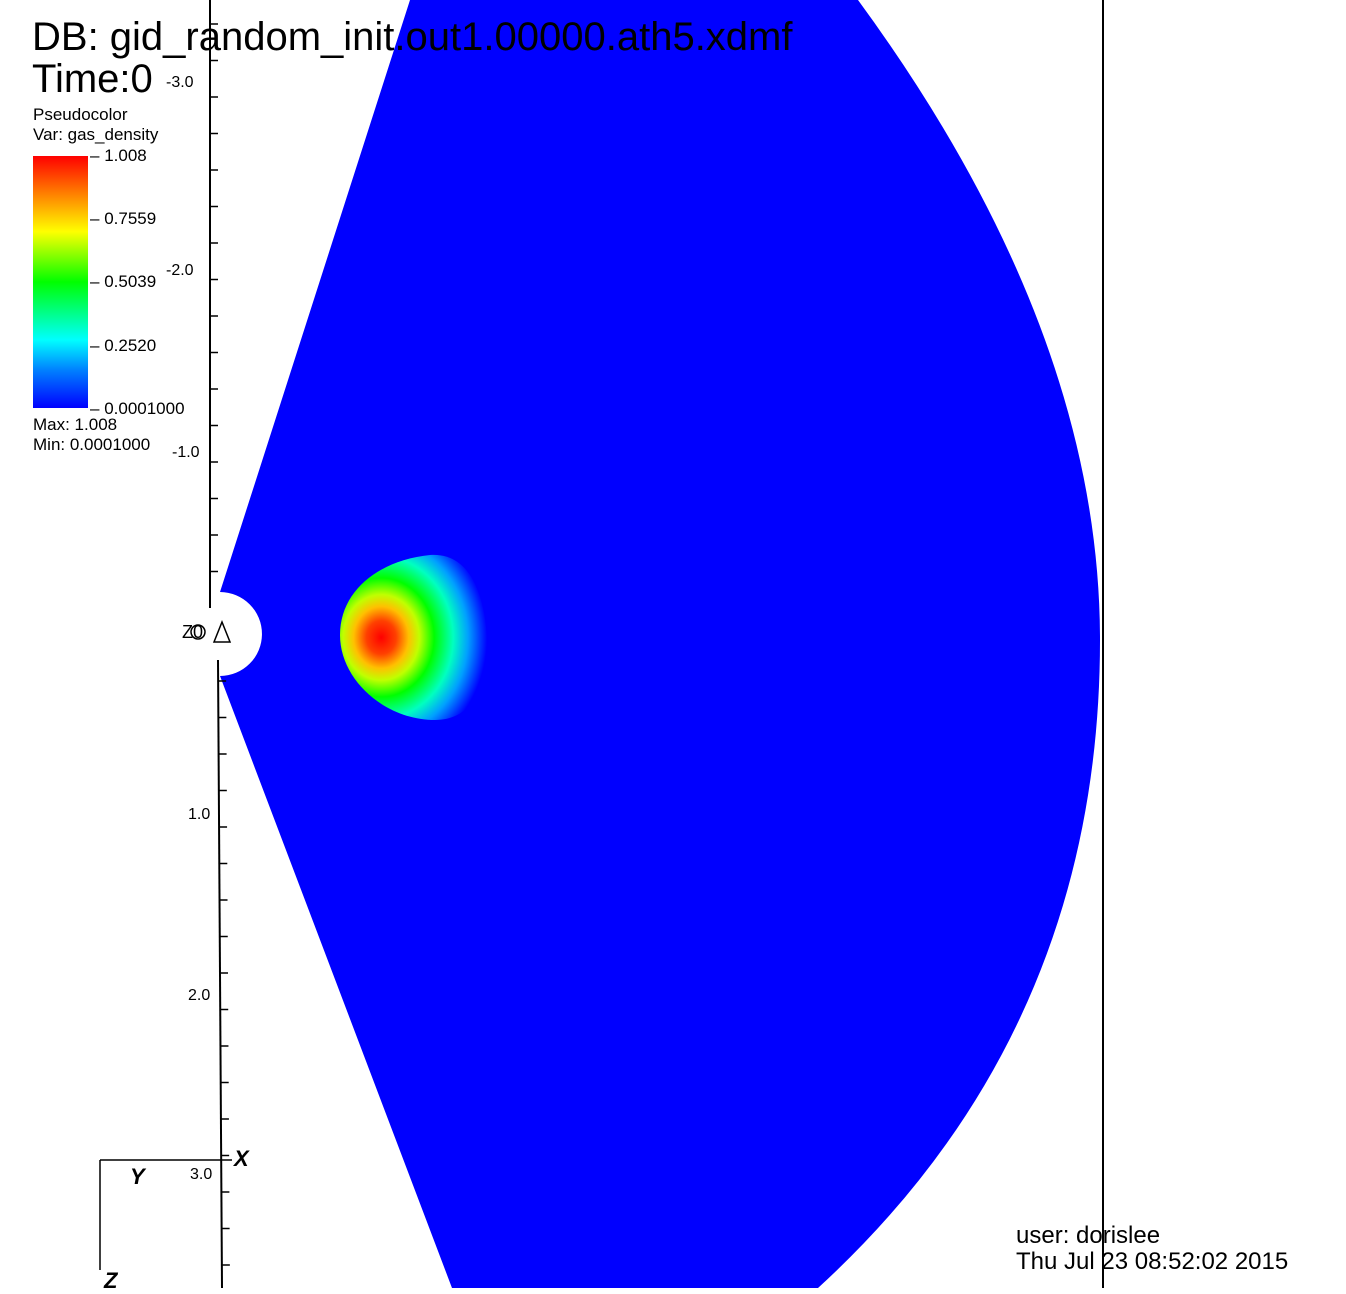  Describe the element at coordinates (137, 408) in the screenshot. I see `legend-tick-min: – 0.0001000` at that location.